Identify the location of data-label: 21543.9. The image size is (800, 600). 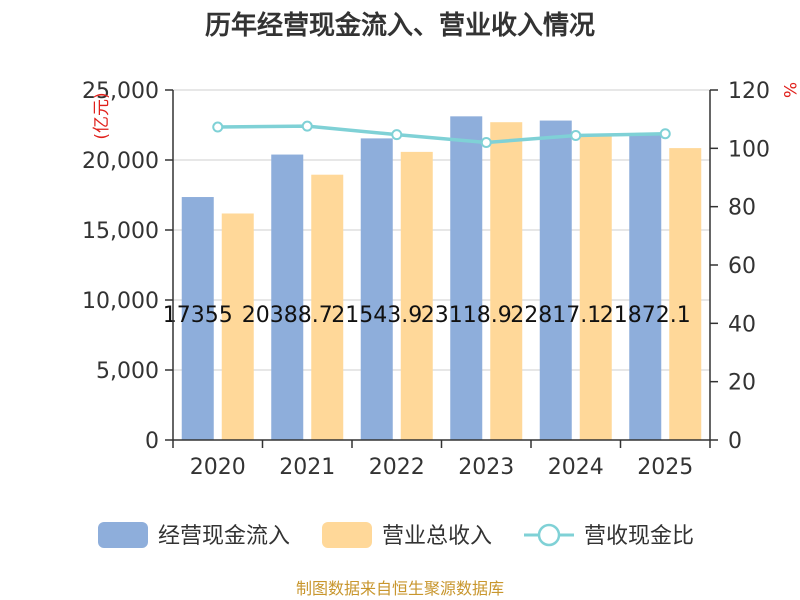
(376, 315).